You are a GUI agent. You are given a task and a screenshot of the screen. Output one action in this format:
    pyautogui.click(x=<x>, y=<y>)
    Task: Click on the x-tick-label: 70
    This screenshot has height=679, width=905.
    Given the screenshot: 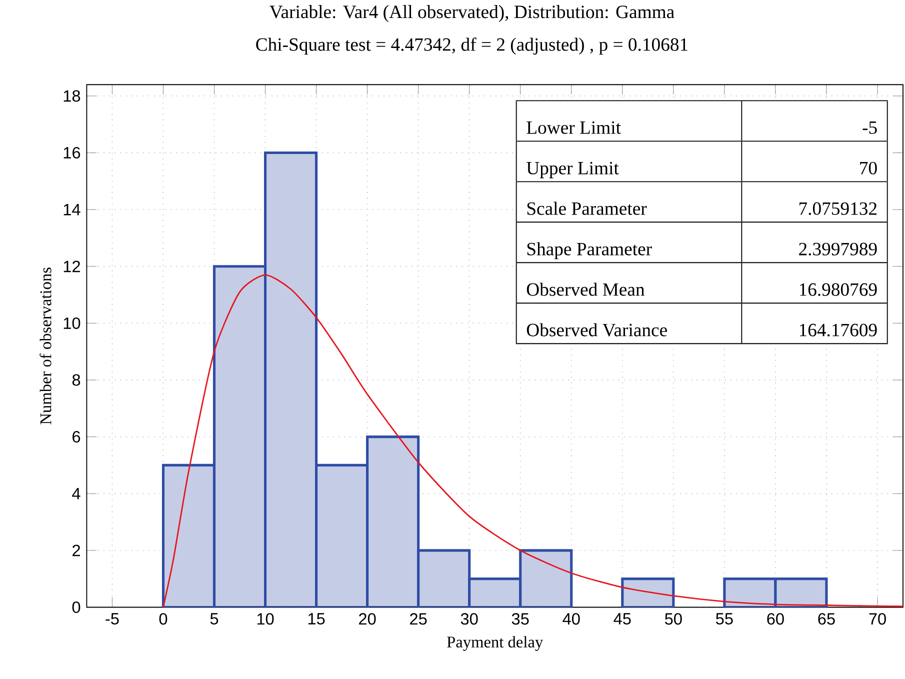 What is the action you would take?
    pyautogui.click(x=877, y=619)
    